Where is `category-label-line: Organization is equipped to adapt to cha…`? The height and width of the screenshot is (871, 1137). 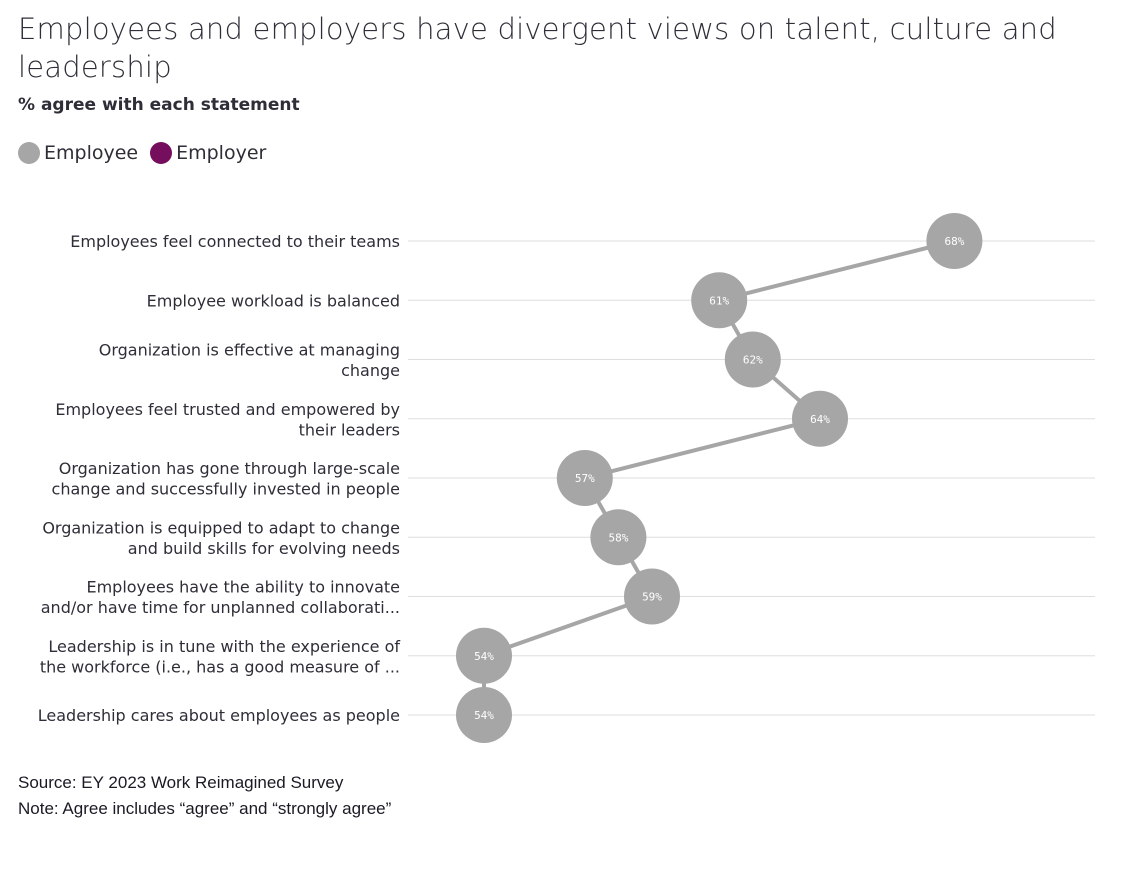 category-label-line: Organization is equipped to adapt to cha… is located at coordinates (221, 527).